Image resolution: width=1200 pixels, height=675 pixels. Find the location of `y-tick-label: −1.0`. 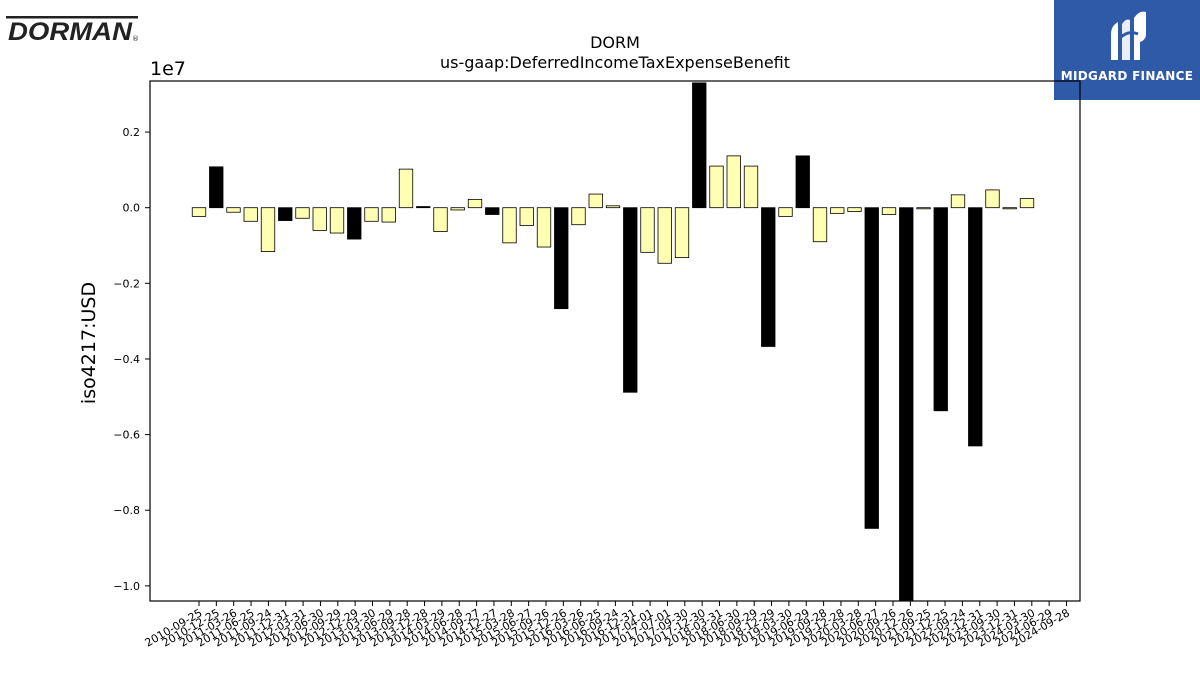

y-tick-label: −1.0 is located at coordinates (126, 586).